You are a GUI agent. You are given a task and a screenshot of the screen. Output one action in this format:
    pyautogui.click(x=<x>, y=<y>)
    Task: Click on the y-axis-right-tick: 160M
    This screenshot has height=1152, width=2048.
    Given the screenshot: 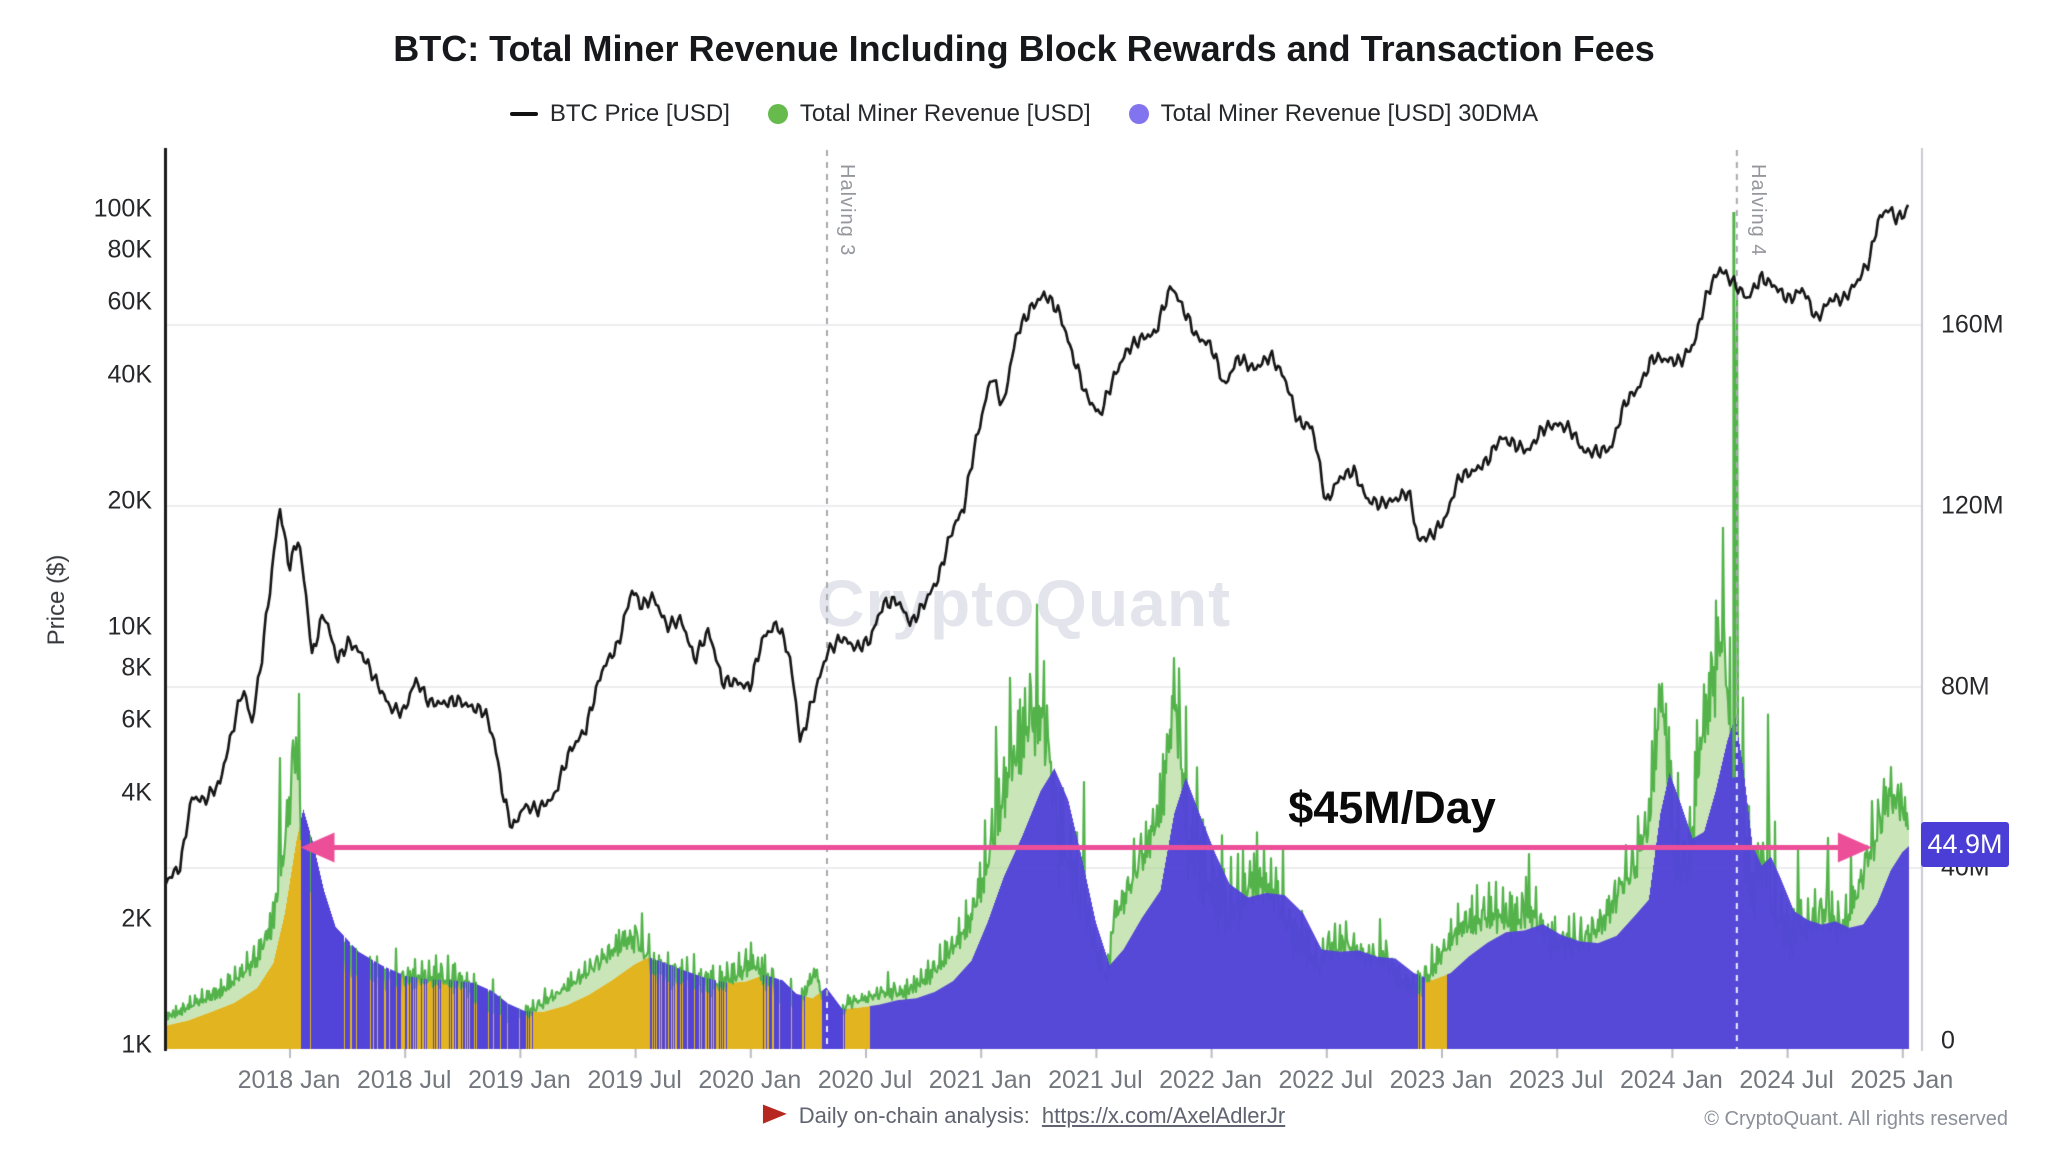 What is the action you would take?
    pyautogui.click(x=1972, y=324)
    